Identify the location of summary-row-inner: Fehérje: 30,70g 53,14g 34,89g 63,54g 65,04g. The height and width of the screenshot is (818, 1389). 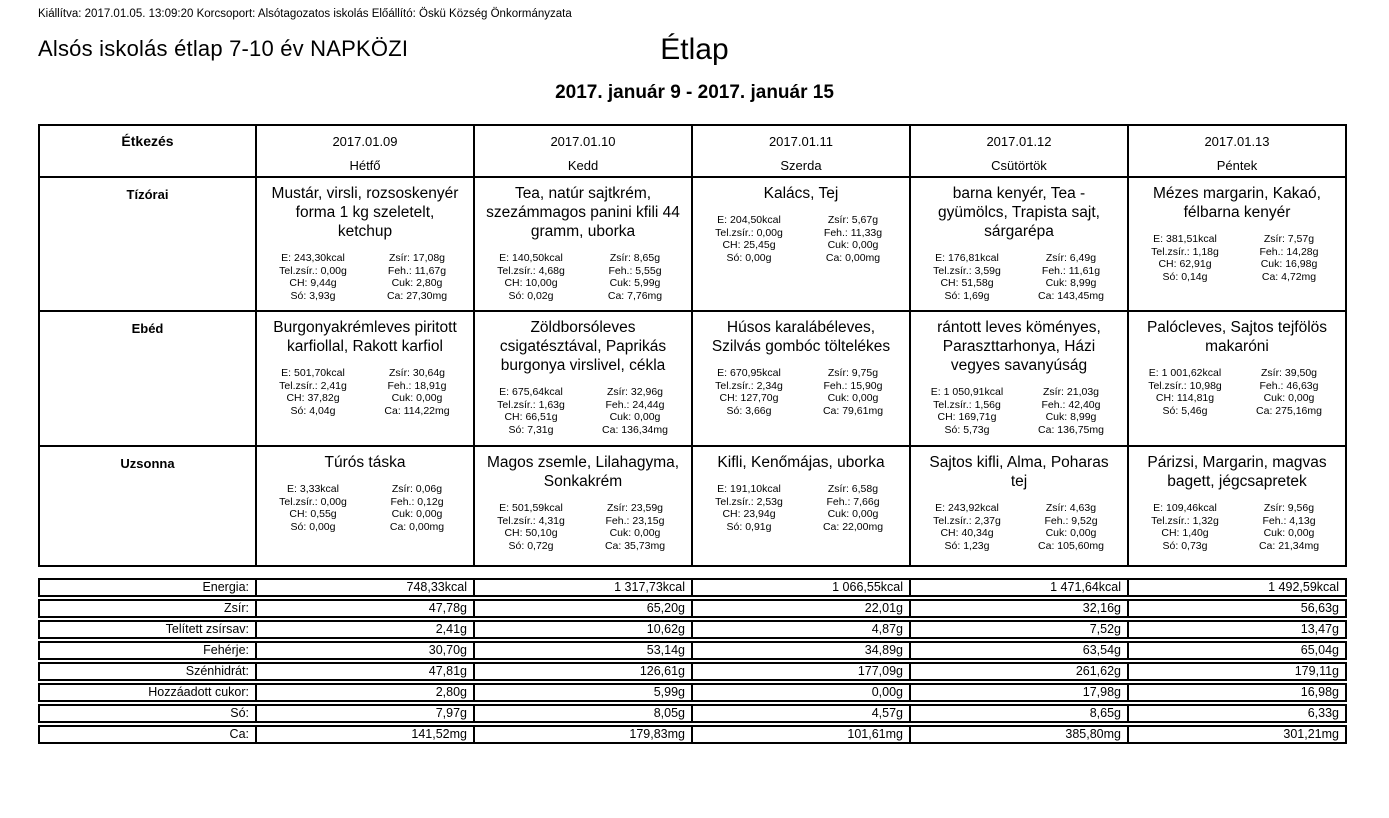
(692, 650).